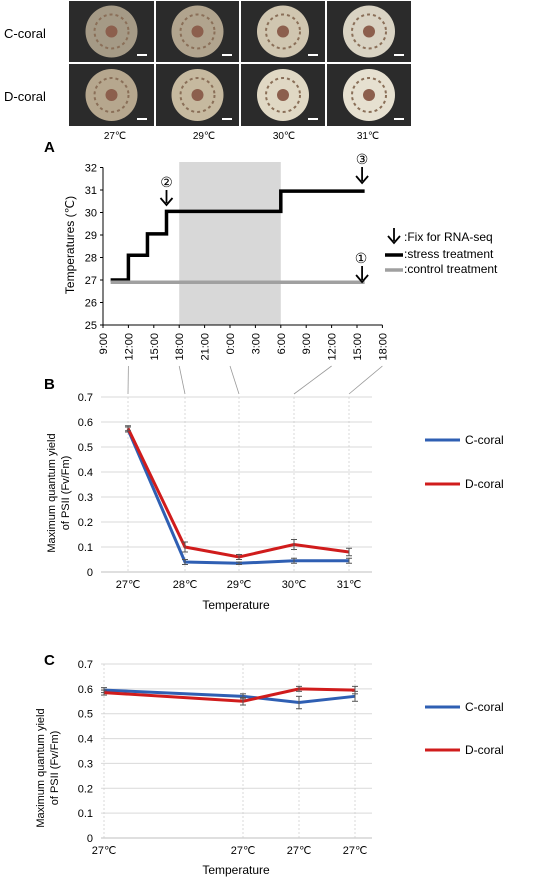 This screenshot has width=536, height=881. What do you see at coordinates (449, 254) in the screenshot?
I see `legend-stress-label: :stress treatment` at bounding box center [449, 254].